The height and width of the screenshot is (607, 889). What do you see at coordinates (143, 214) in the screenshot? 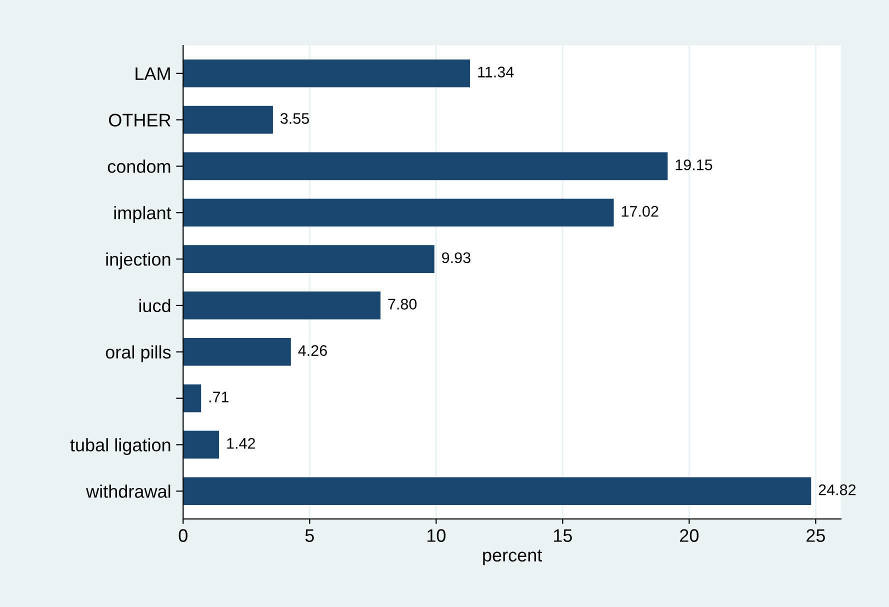
I see `y-tick-label: implant` at bounding box center [143, 214].